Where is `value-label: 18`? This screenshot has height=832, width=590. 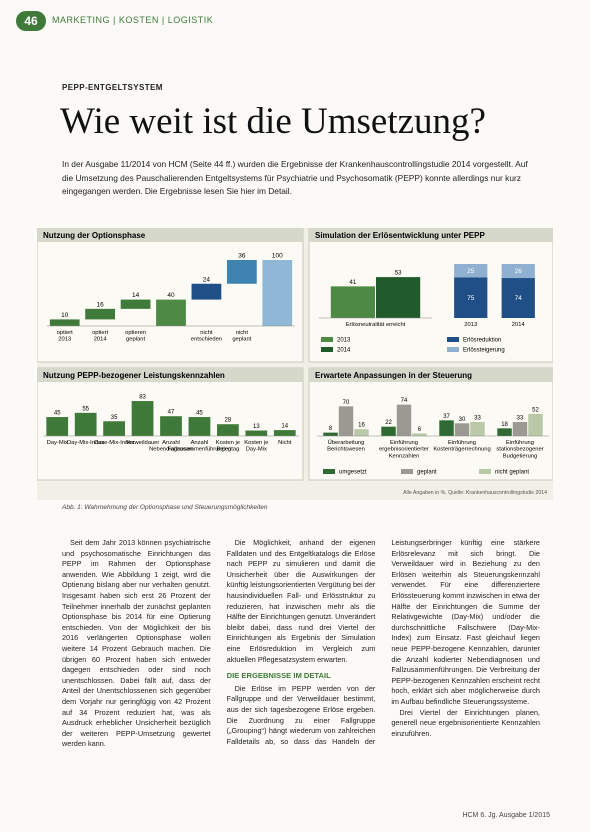
value-label: 18 is located at coordinates (504, 425).